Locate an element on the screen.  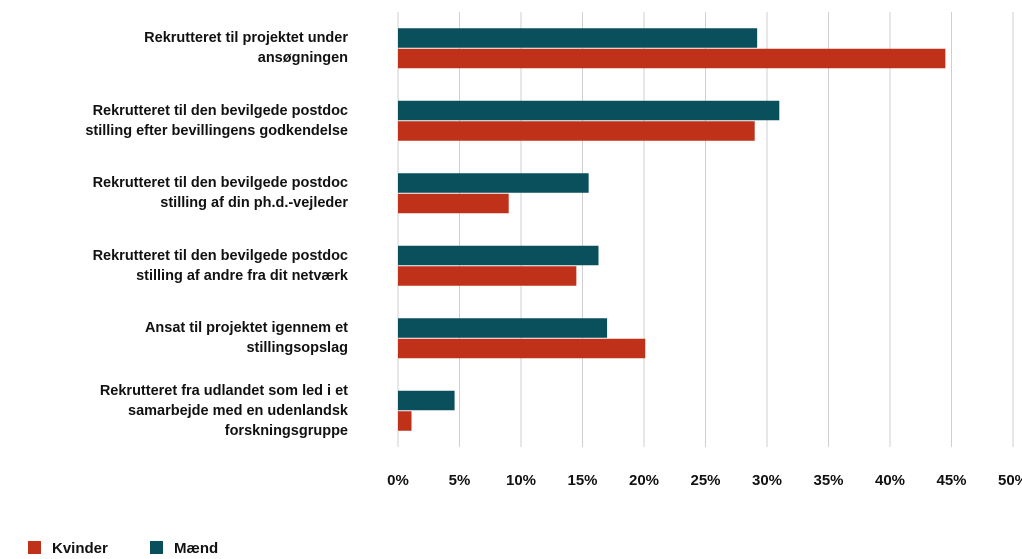
x-tick-label: 45% is located at coordinates (951, 480).